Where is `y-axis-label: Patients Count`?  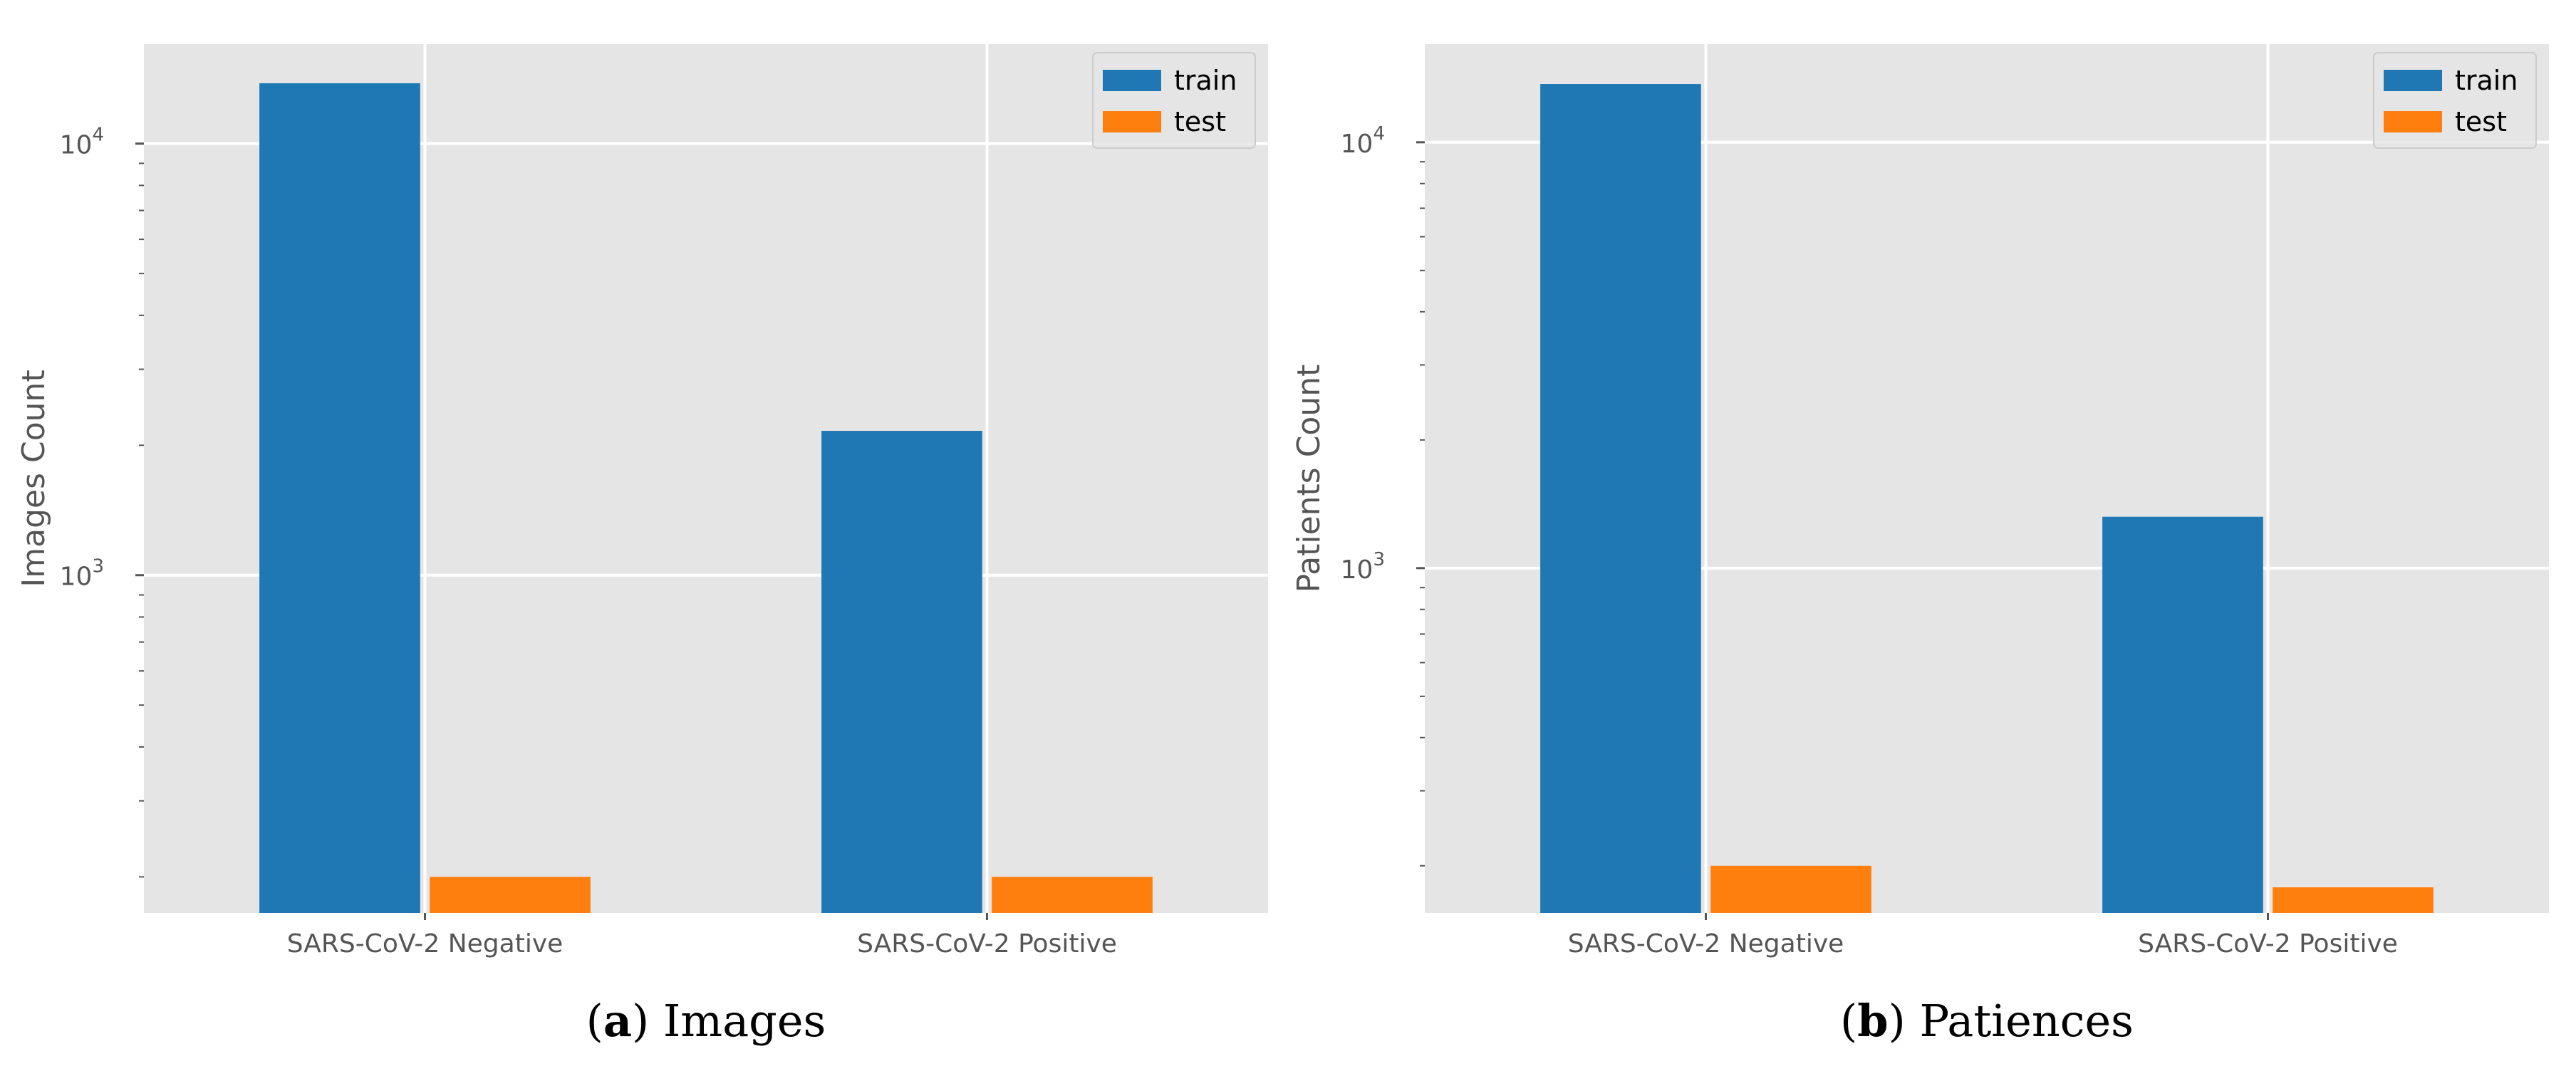 y-axis-label: Patients Count is located at coordinates (1309, 479).